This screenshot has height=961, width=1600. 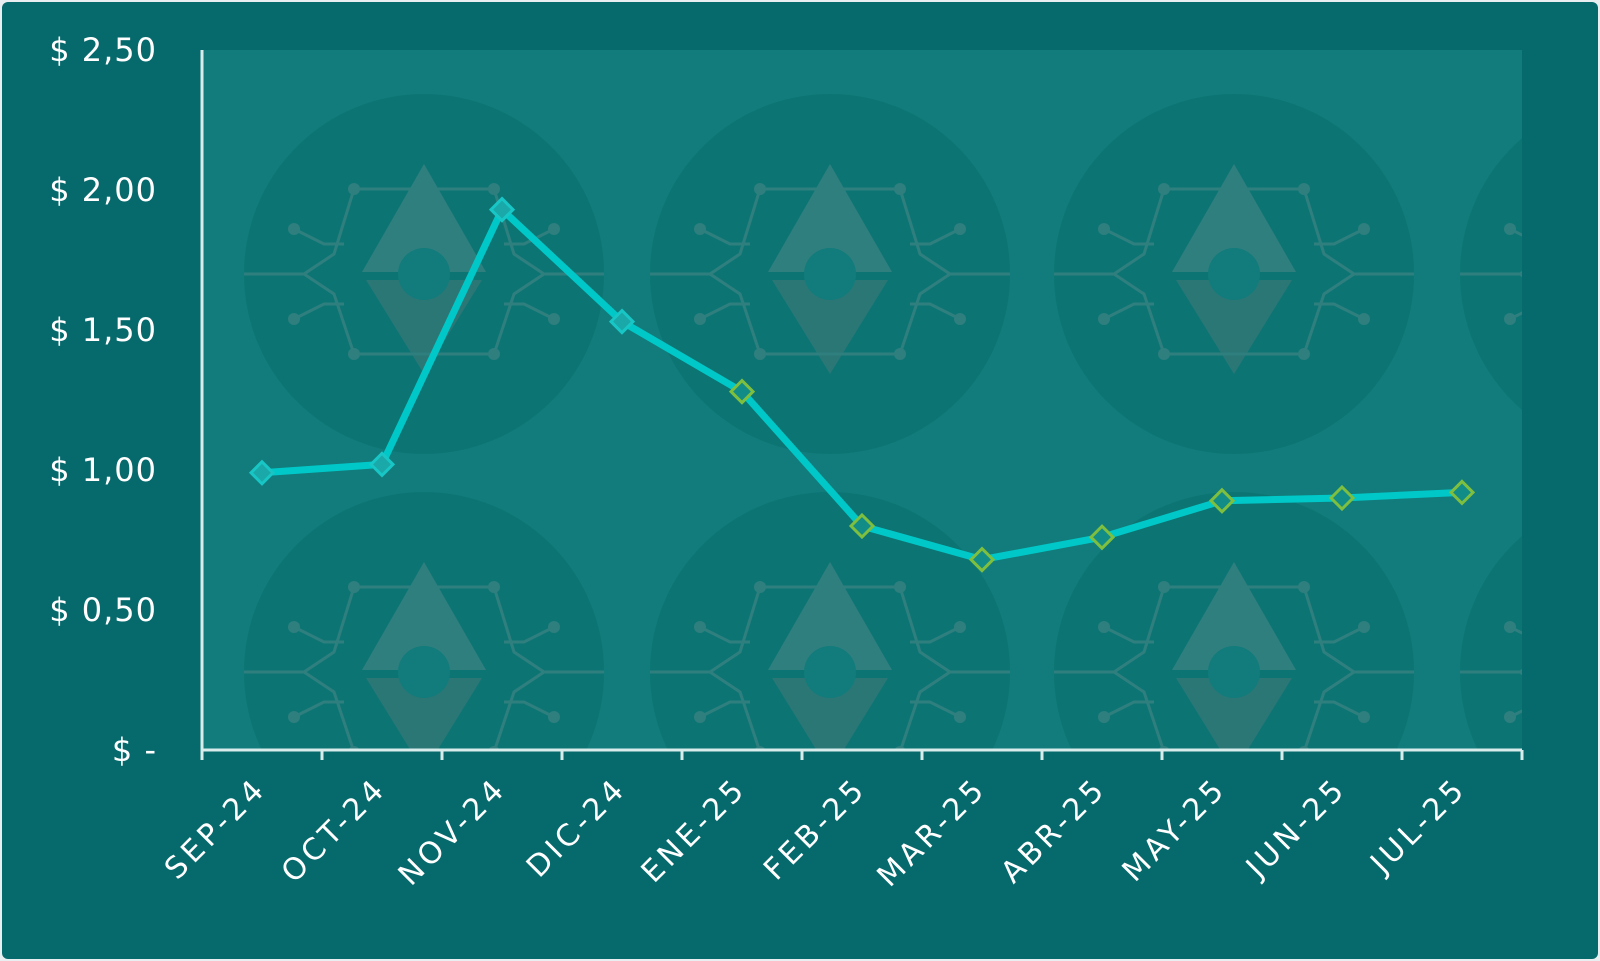 I want to click on x-tick-label: ENE-25, so click(x=694, y=830).